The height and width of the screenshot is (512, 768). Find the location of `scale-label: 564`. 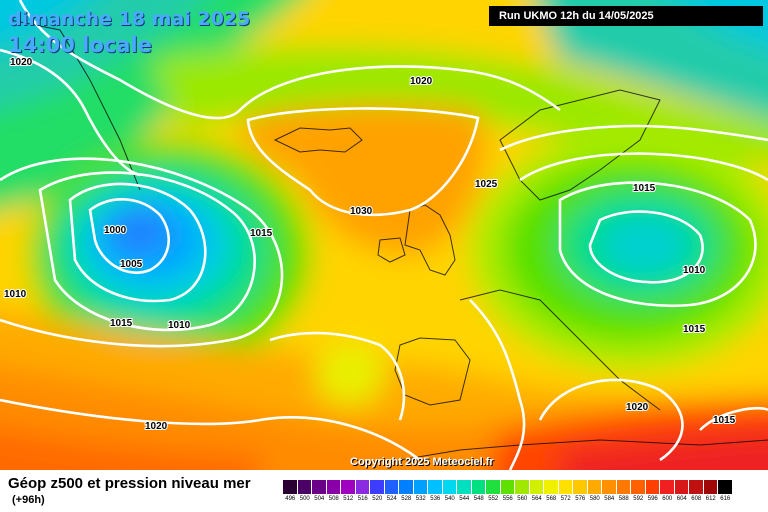

scale-label: 564 is located at coordinates (536, 499).